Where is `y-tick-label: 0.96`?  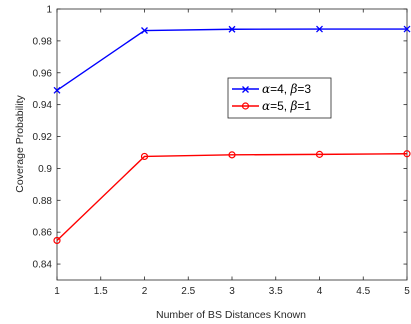 y-tick-label: 0.96 is located at coordinates (43, 73).